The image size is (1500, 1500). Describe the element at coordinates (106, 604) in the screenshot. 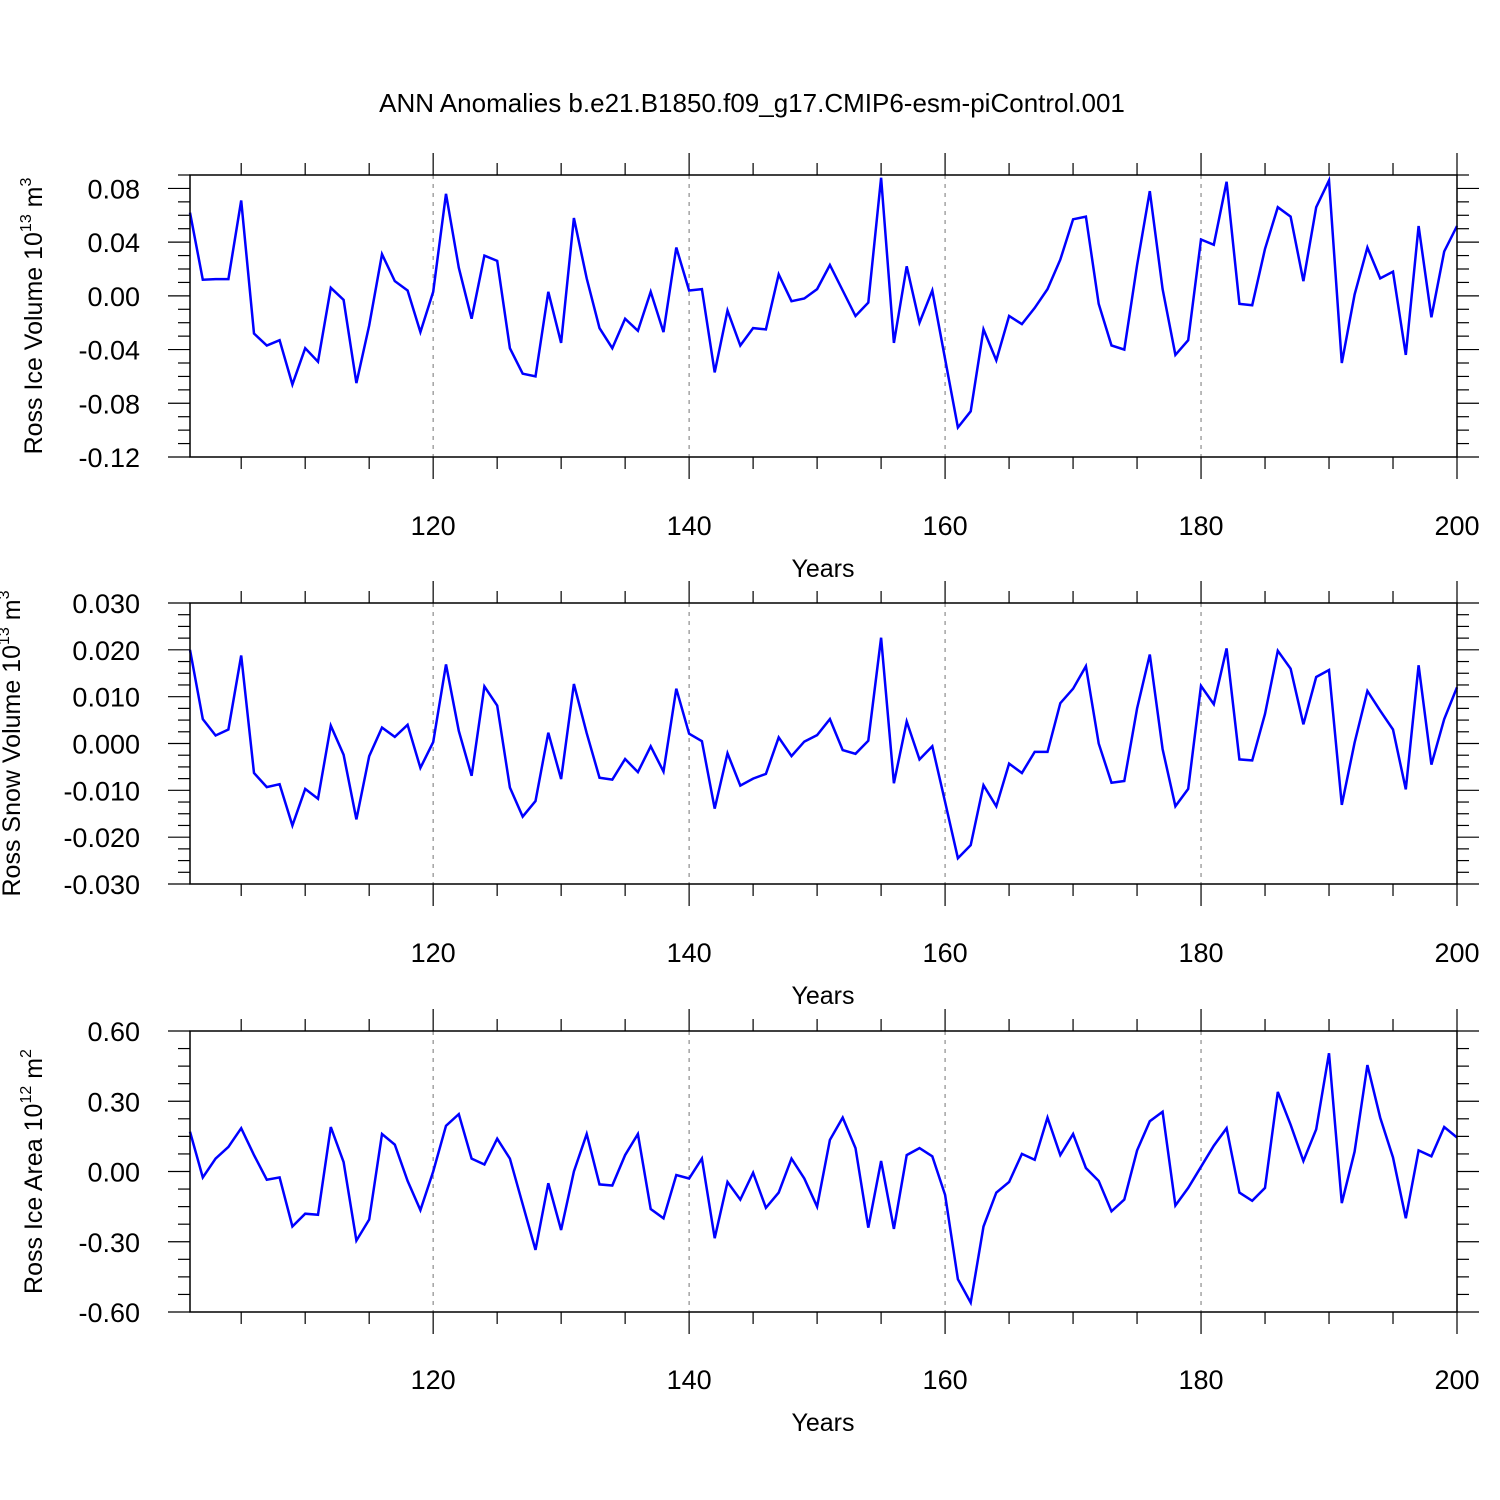

I see `y-tick-label: 0.030` at that location.